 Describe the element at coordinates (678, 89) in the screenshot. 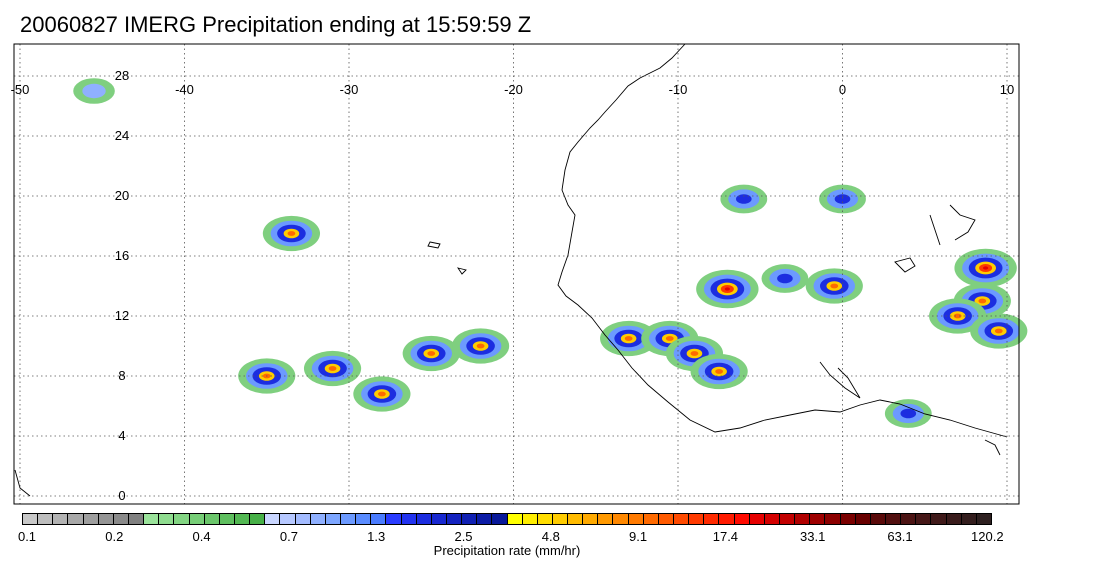

I see `lon-tick-label: -10` at that location.